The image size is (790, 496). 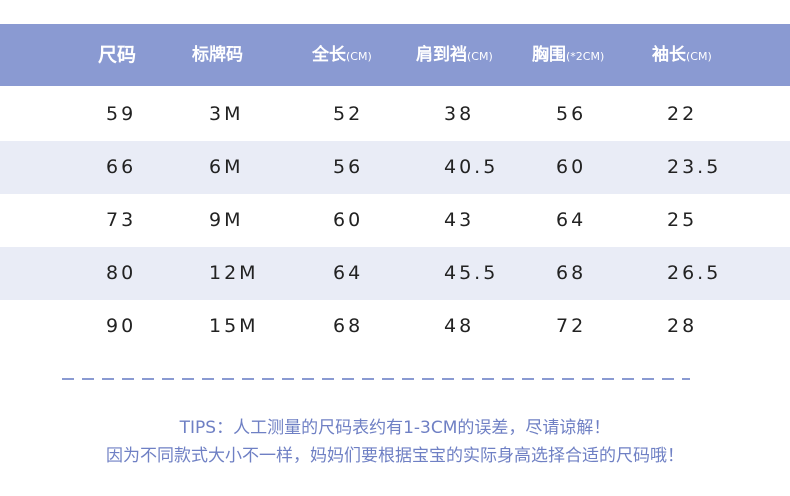 What do you see at coordinates (571, 220) in the screenshot?
I see `cell-chest: 64` at bounding box center [571, 220].